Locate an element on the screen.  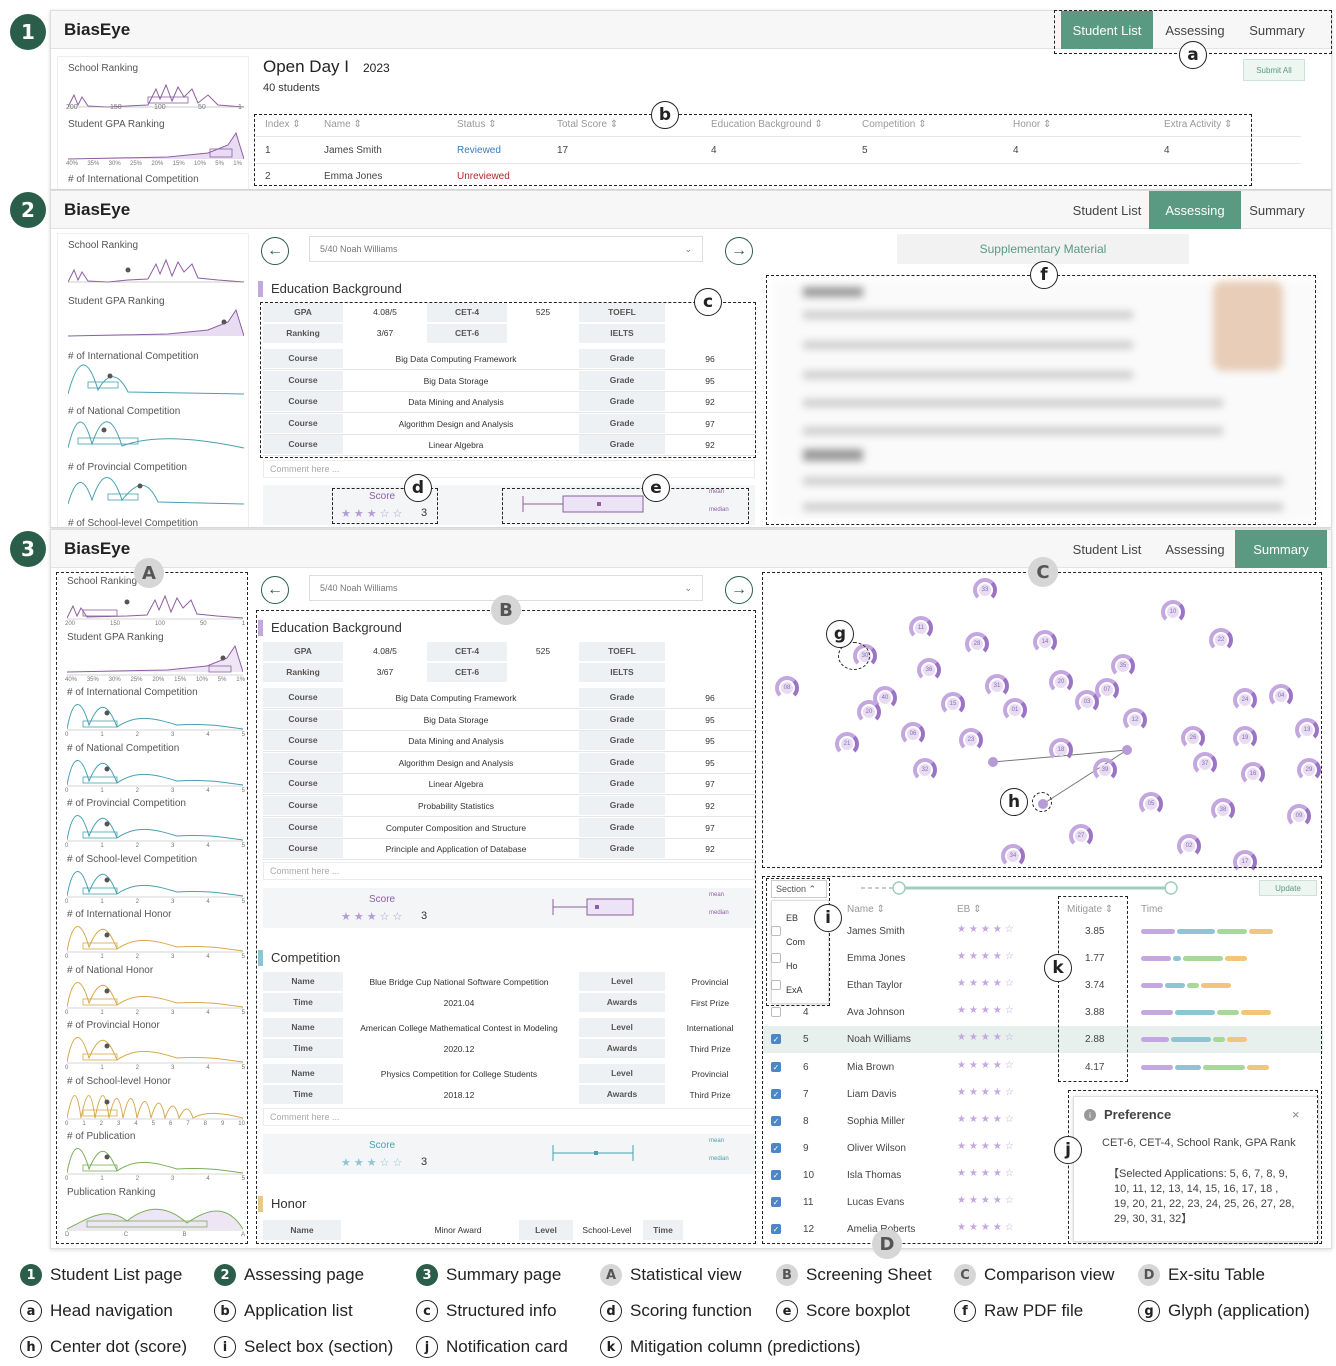
application-glyph: 06 is located at coordinates (913, 734).